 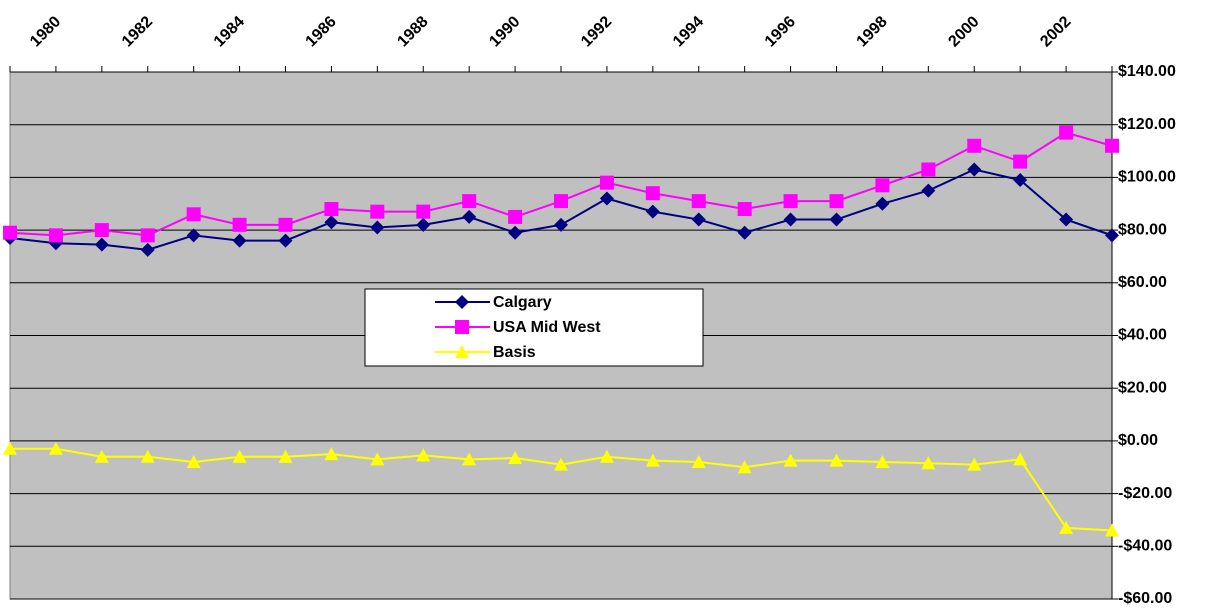 What do you see at coordinates (514, 352) in the screenshot?
I see `legend-label: Basis` at bounding box center [514, 352].